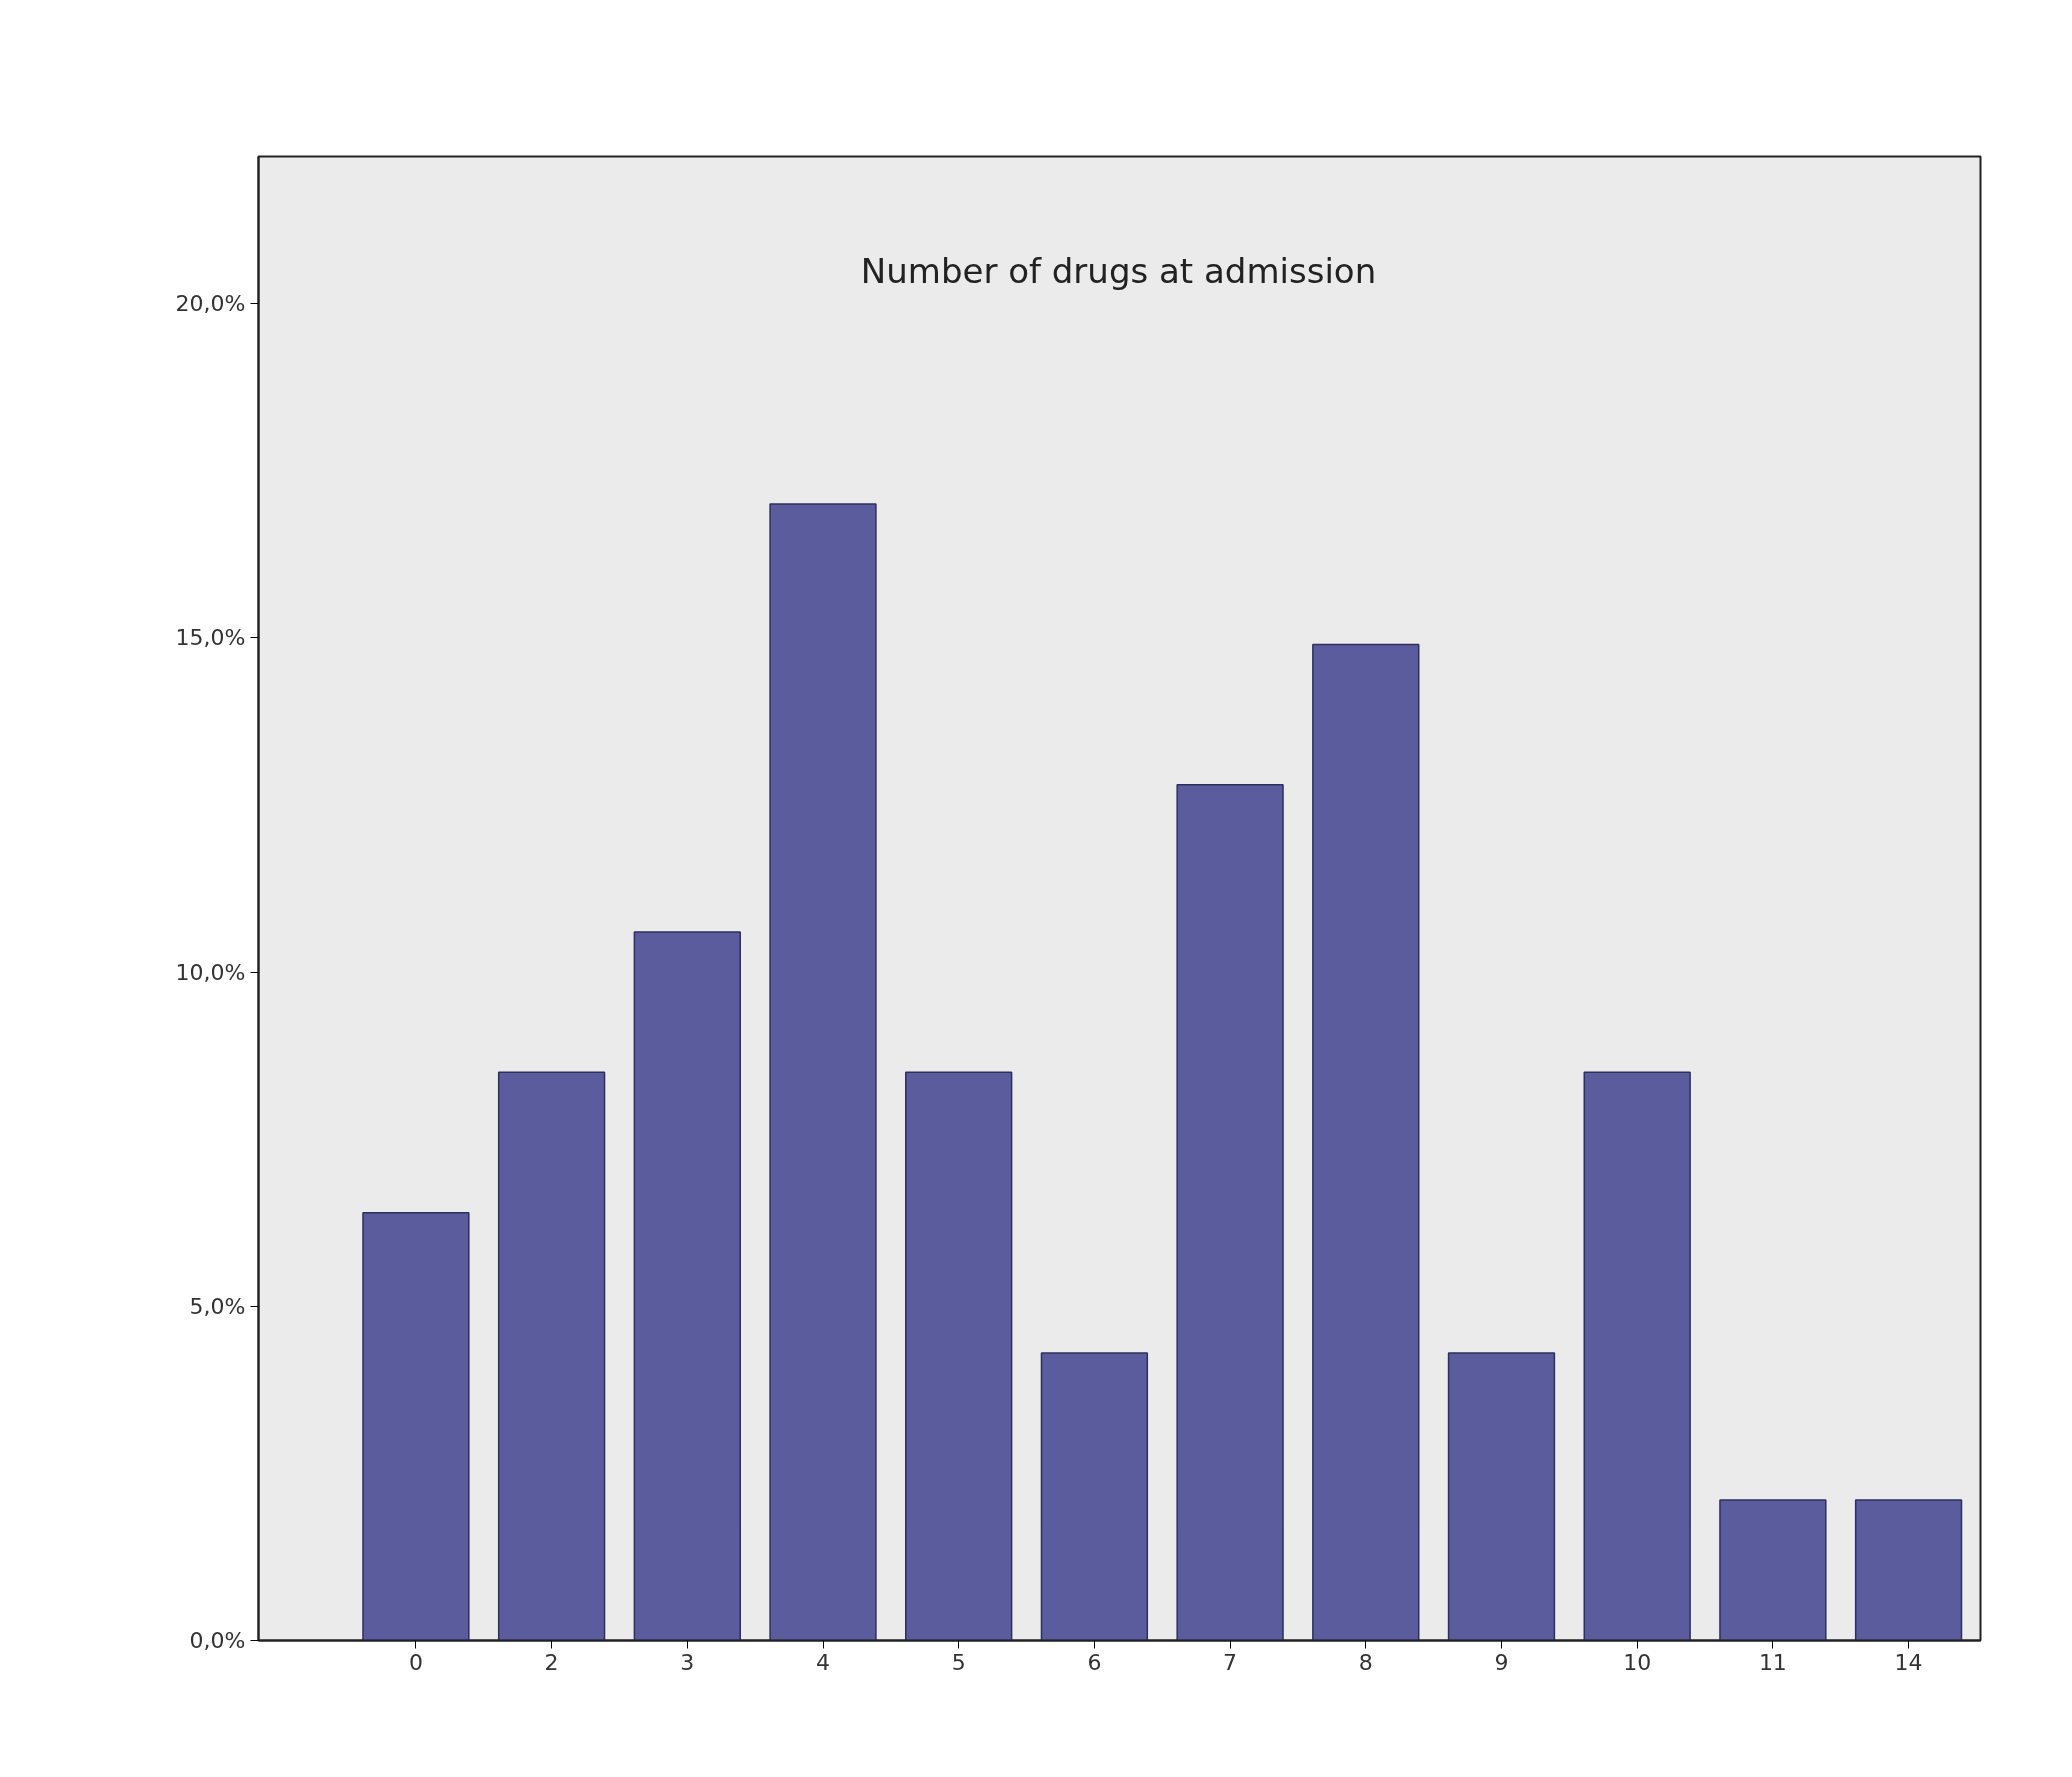  Describe the element at coordinates (210, 638) in the screenshot. I see `y-tick-label: 15,0%` at that location.